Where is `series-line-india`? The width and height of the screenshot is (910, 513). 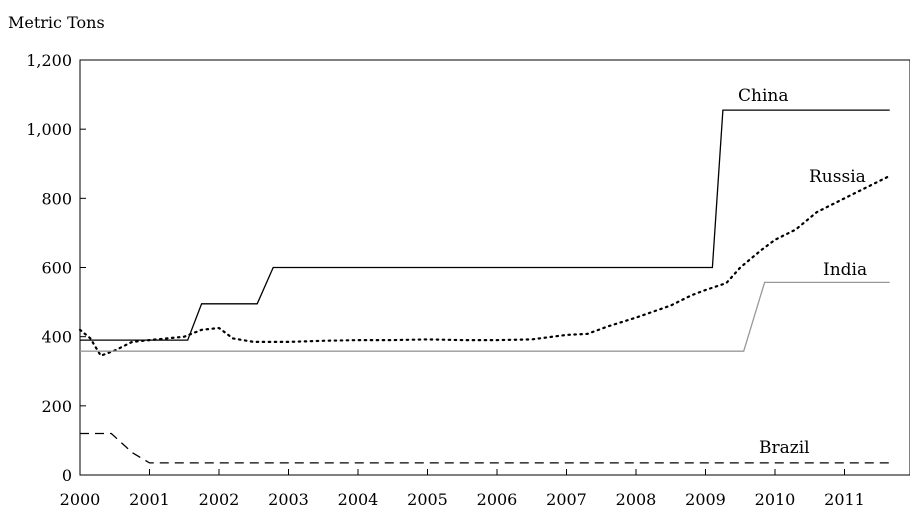
series-line-india is located at coordinates (485, 316).